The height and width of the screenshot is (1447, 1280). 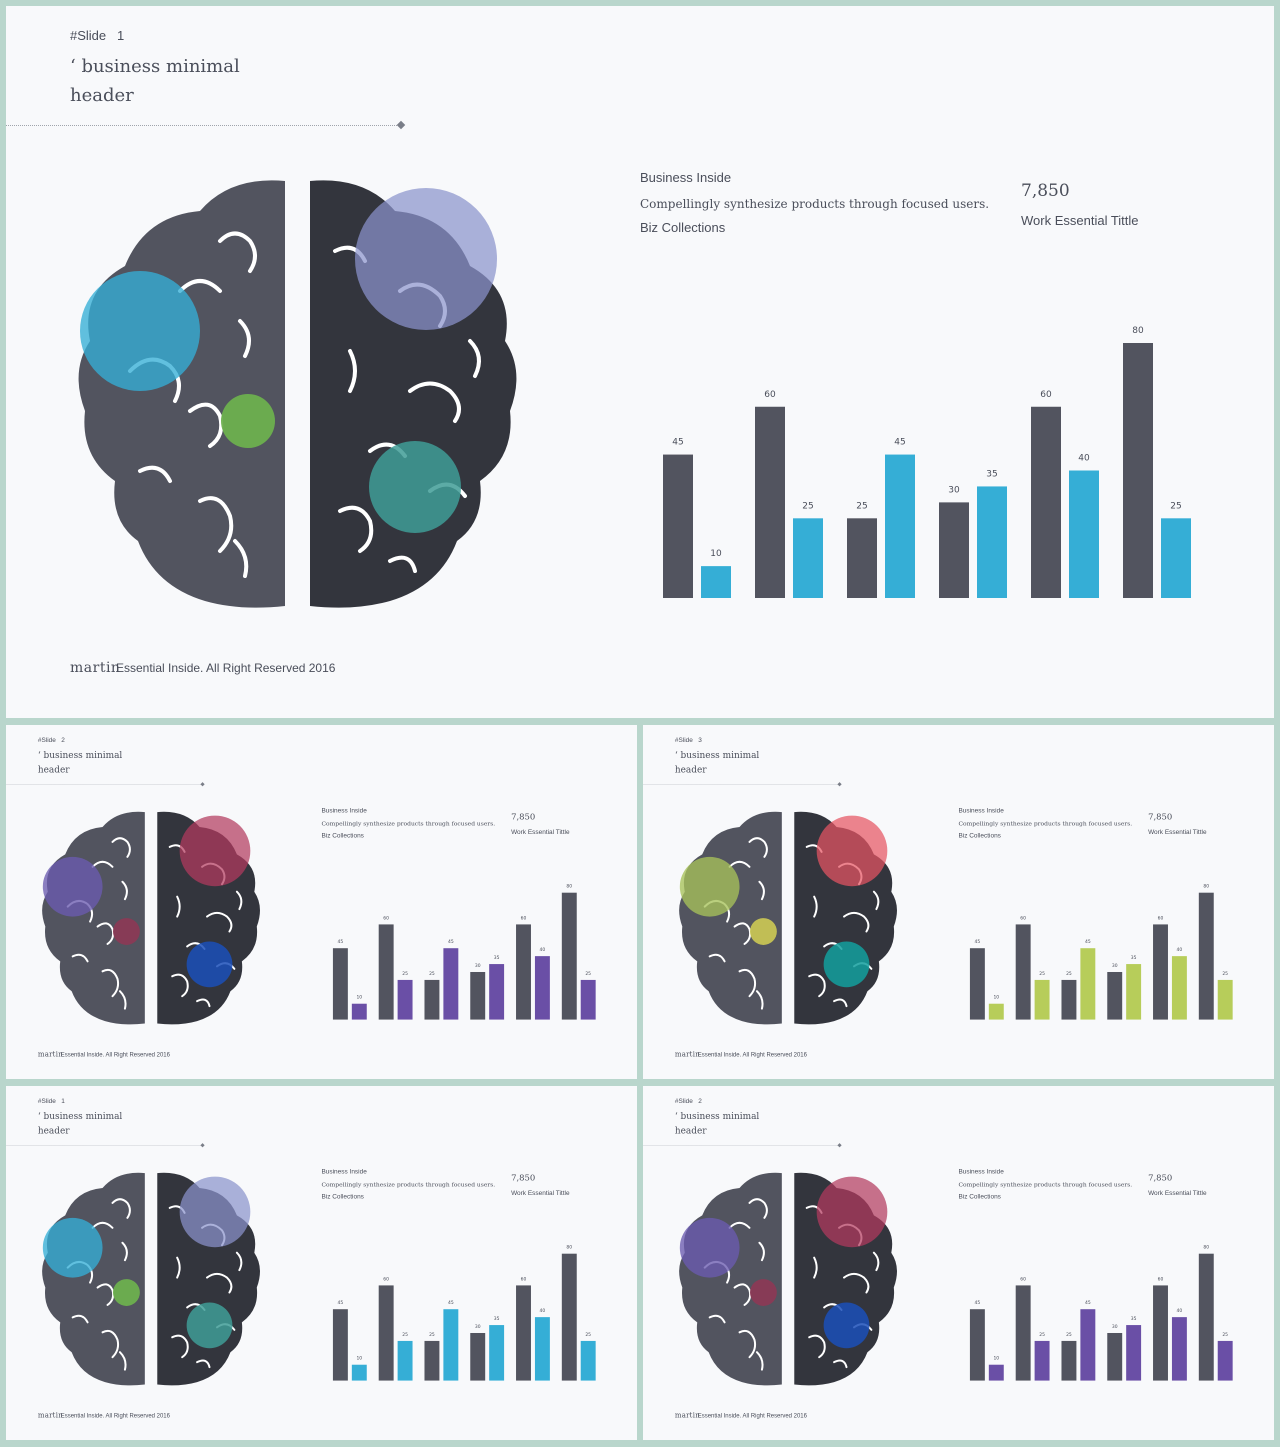 What do you see at coordinates (1161, 918) in the screenshot?
I see `bar-label-s1-5: 60` at bounding box center [1161, 918].